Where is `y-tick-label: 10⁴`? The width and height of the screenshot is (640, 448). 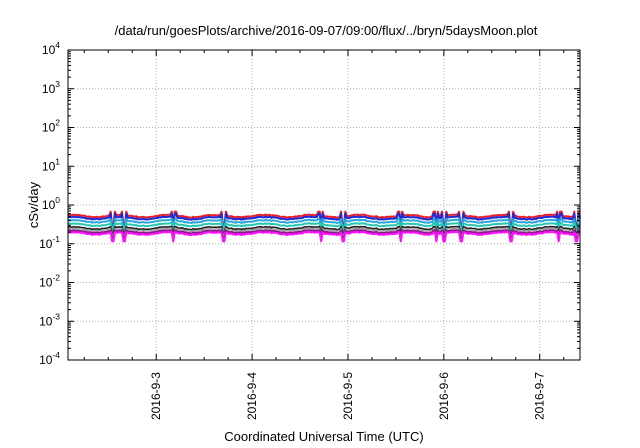
y-tick-label: 10⁴ is located at coordinates (51, 48).